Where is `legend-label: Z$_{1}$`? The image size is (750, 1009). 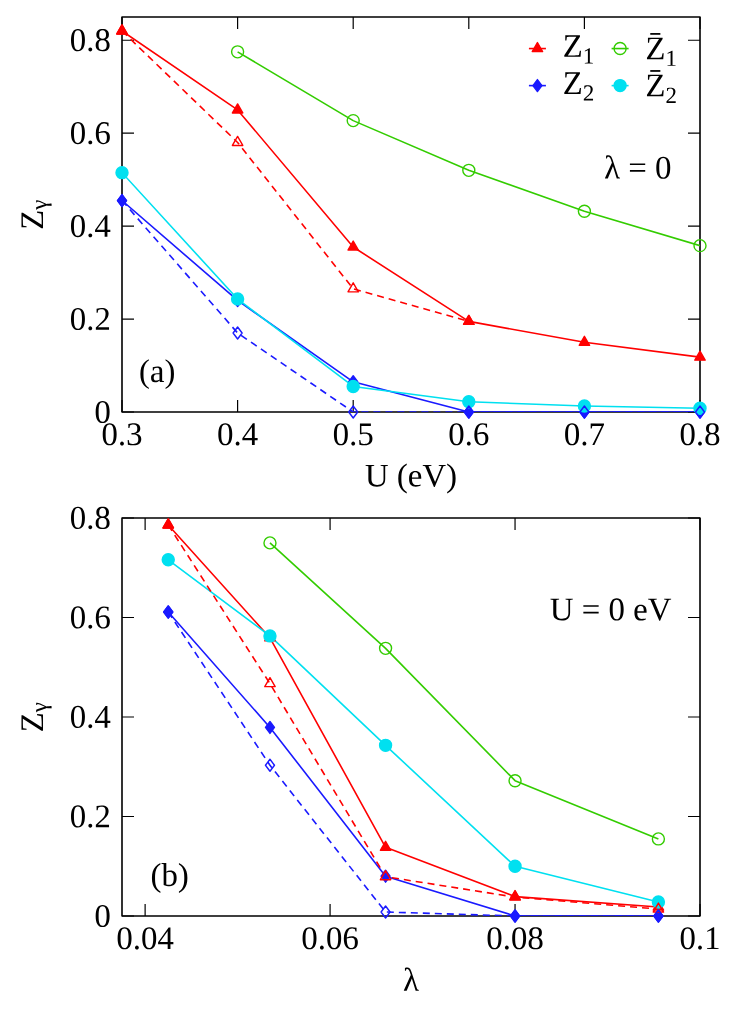
legend-label: Z$_{1}$ is located at coordinates (578, 49).